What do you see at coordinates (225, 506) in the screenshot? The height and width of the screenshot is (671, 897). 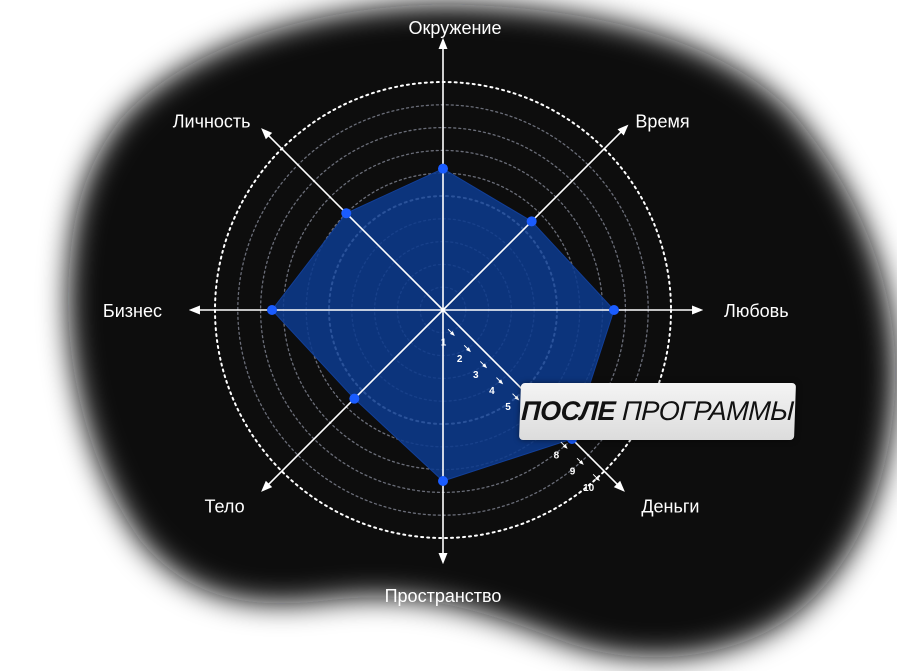 I see `axis-label-6: Тело` at bounding box center [225, 506].